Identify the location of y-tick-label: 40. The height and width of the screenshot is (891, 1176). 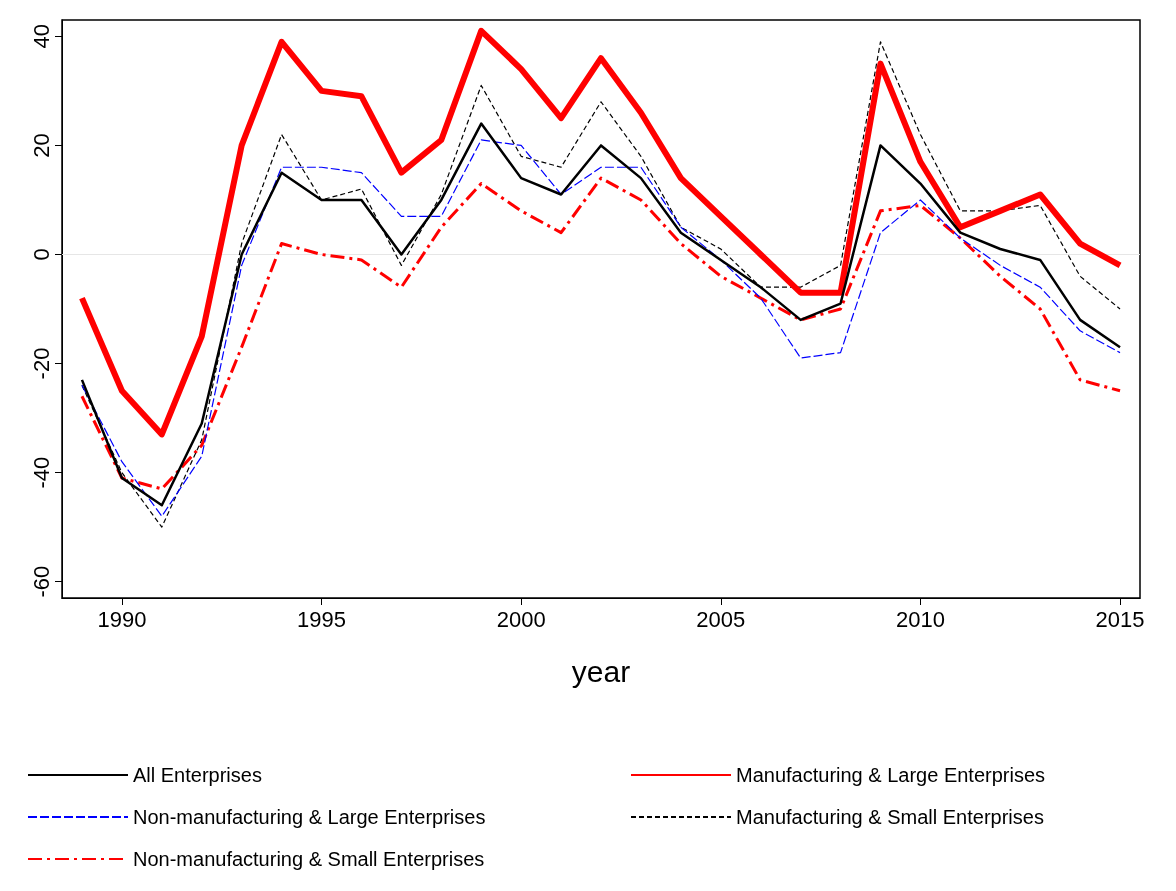
(41, 36).